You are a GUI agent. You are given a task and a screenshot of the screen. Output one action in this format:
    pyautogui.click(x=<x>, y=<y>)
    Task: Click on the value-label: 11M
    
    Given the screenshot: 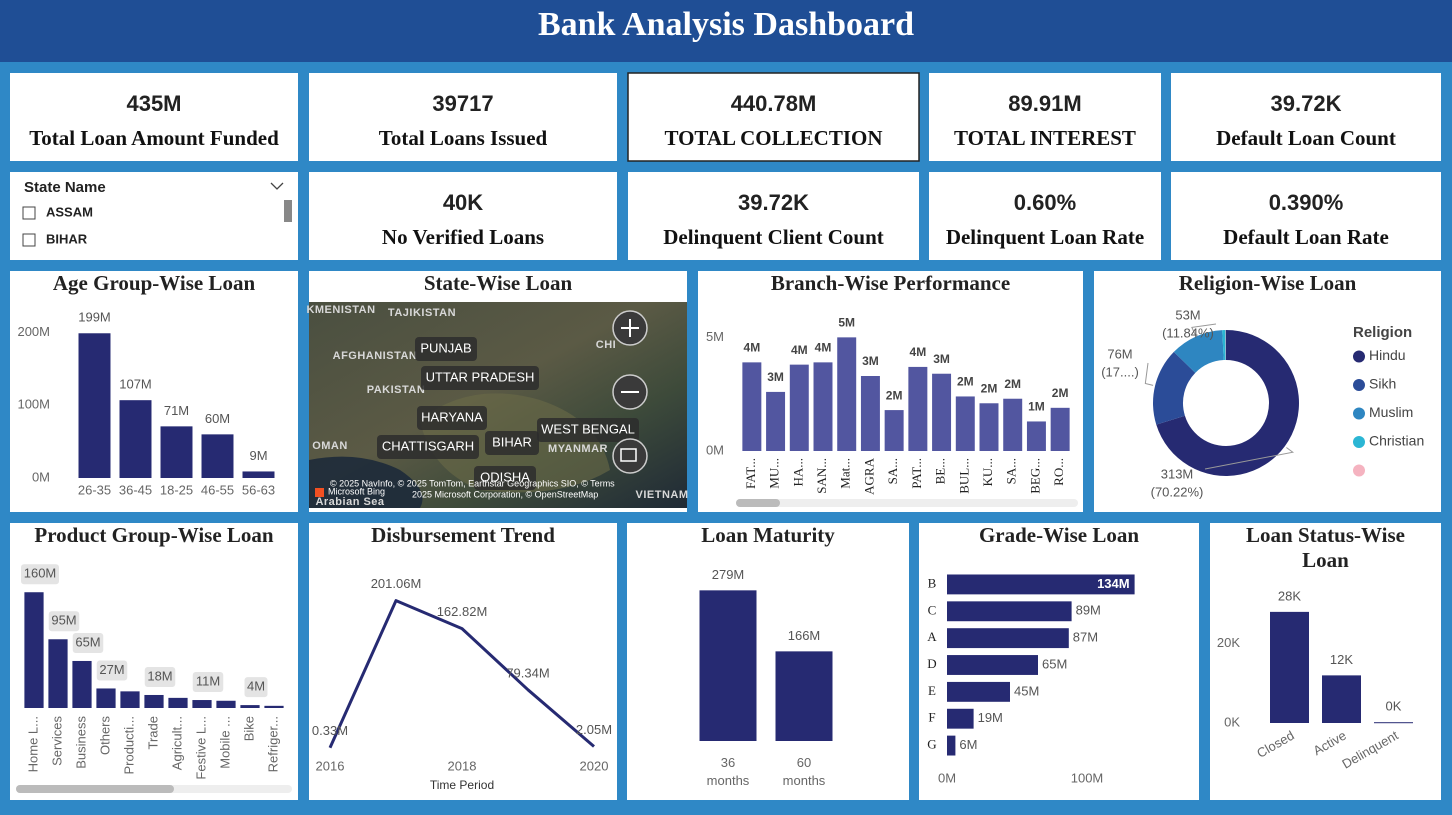 What is the action you would take?
    pyautogui.click(x=208, y=680)
    